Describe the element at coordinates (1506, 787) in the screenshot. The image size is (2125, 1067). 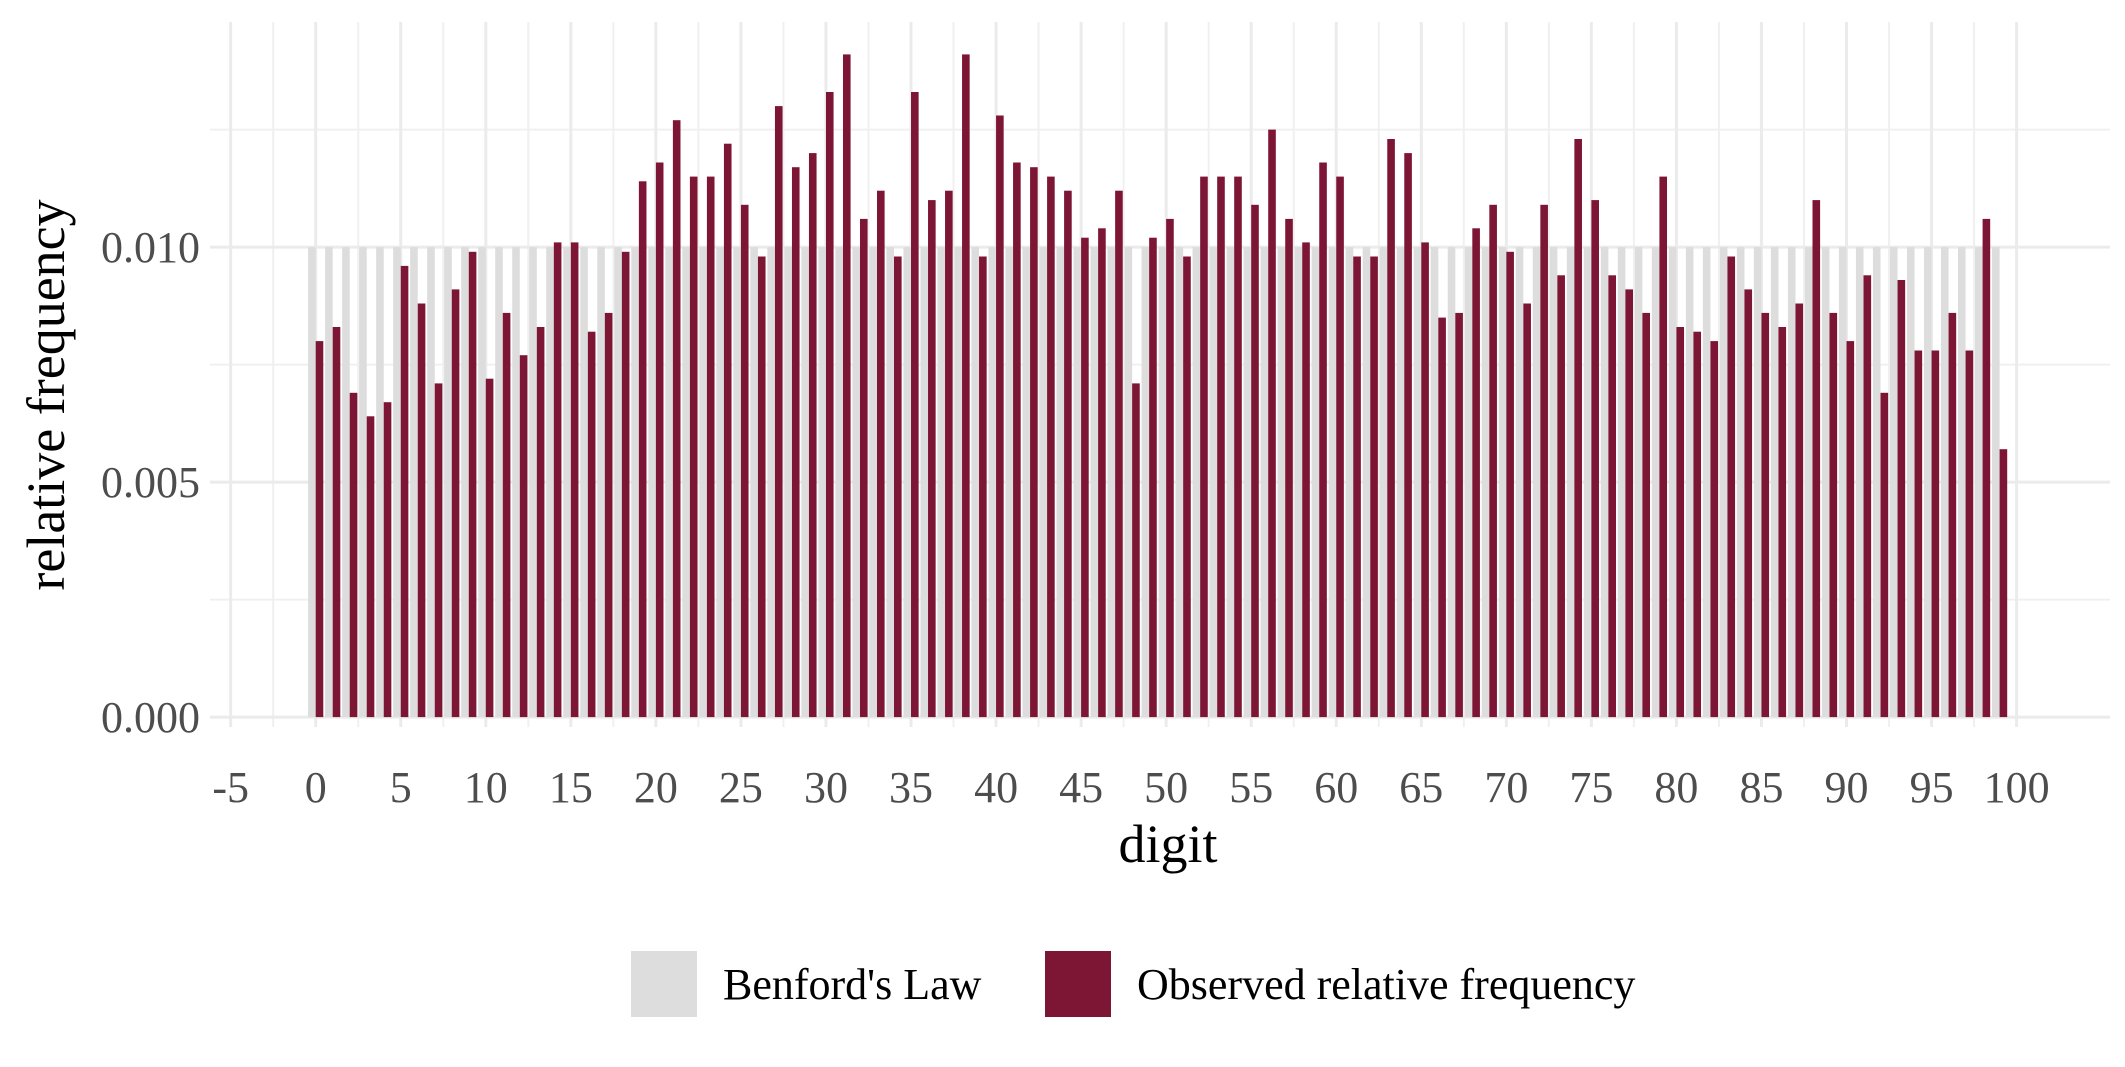
I see `x-tick-label: 70` at that location.